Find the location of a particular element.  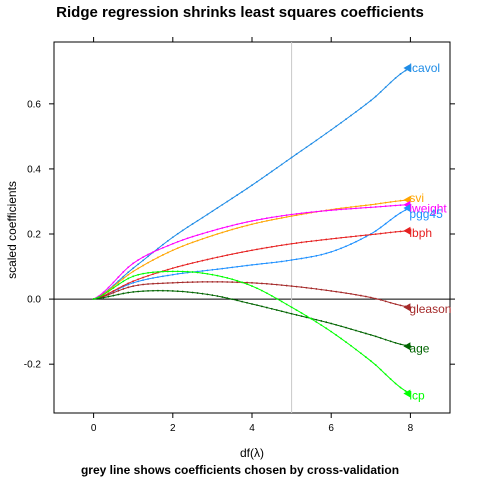

series-svi is located at coordinates (252, 247).